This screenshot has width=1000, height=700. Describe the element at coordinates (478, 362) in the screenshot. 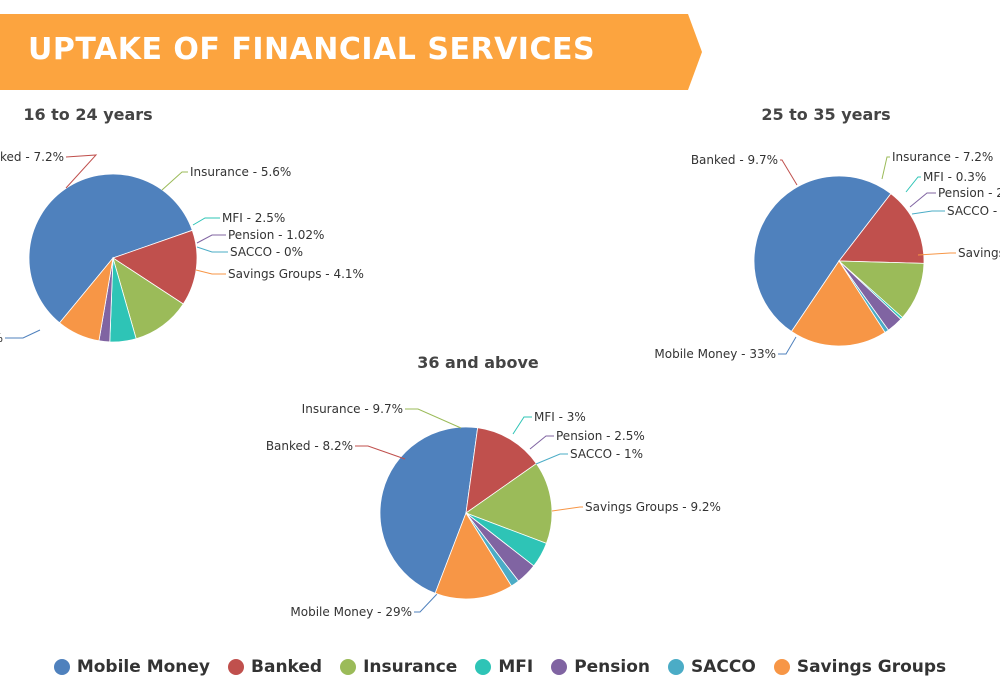

I see `chart-title-36-above: 36 and above` at that location.